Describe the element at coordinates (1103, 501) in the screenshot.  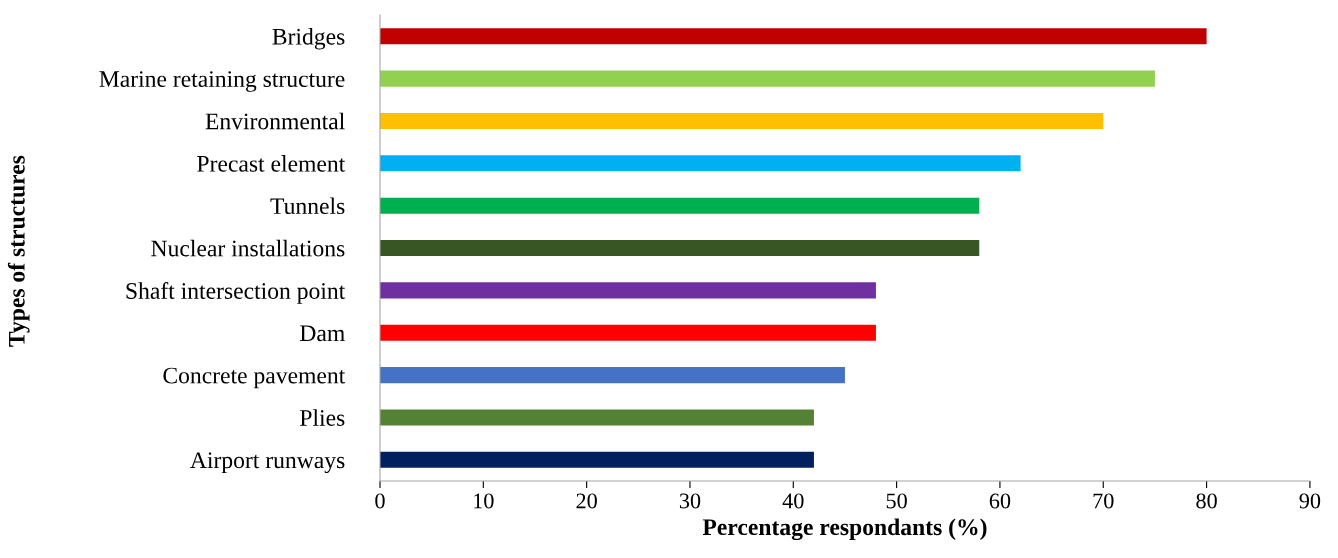
I see `x-tick-label: 70` at that location.